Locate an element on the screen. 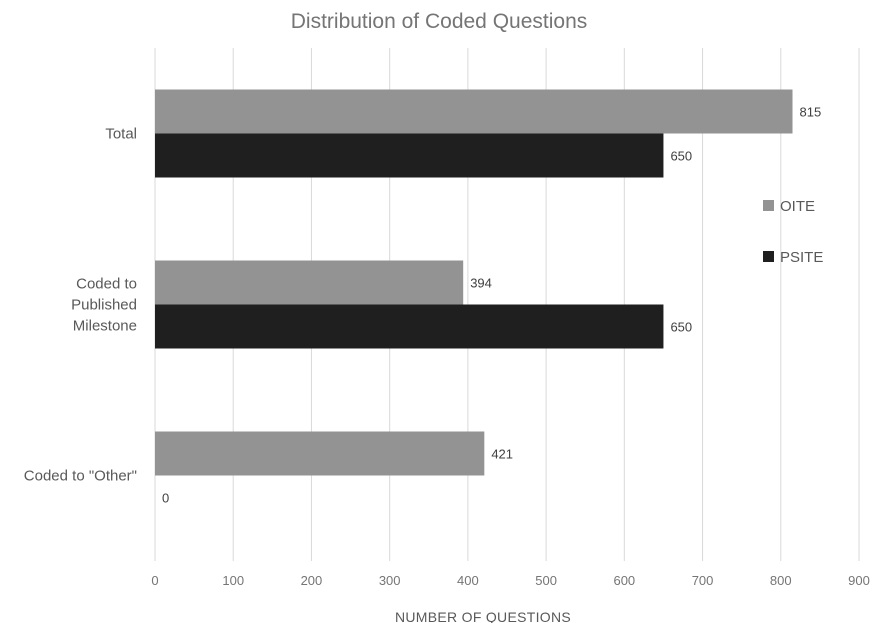 This screenshot has width=873, height=623. x-tick-label: 600 is located at coordinates (624, 580).